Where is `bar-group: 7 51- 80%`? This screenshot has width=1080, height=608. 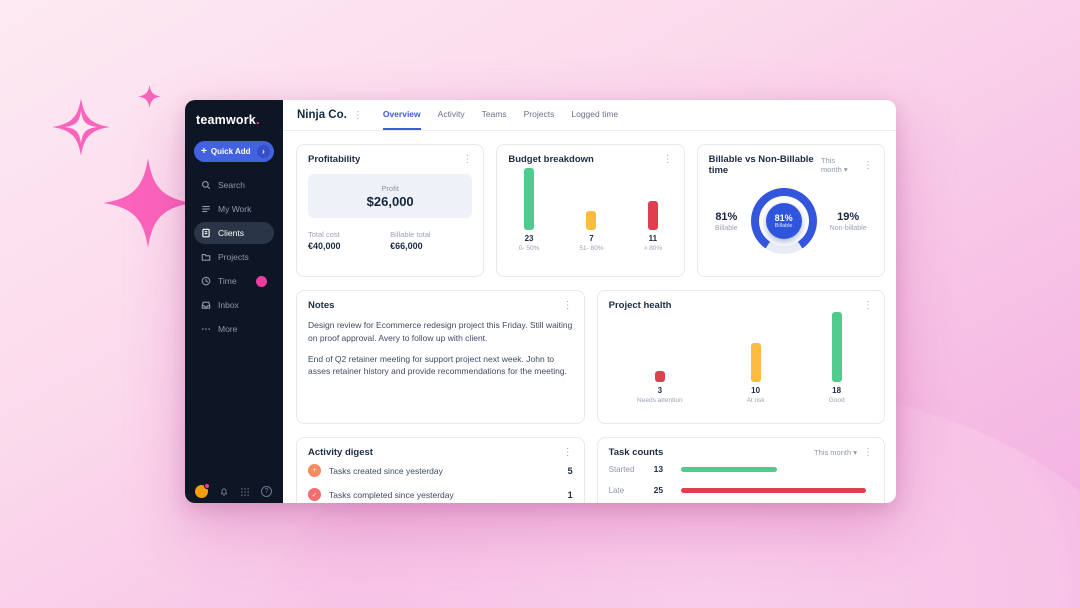 bar-group: 7 51- 80% is located at coordinates (591, 232).